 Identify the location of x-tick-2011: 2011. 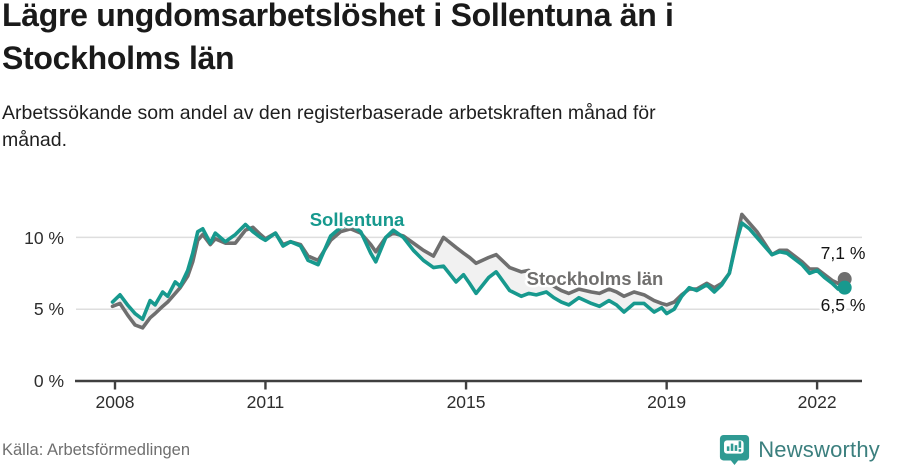
(266, 402).